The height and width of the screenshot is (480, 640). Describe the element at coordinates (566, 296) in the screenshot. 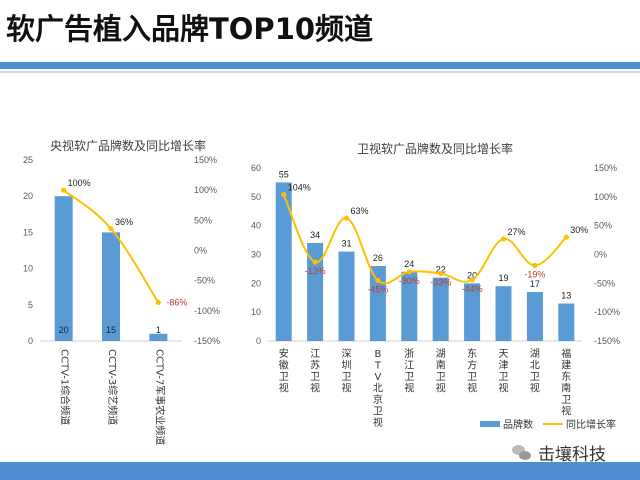

I see `bar-value-label: 13` at that location.